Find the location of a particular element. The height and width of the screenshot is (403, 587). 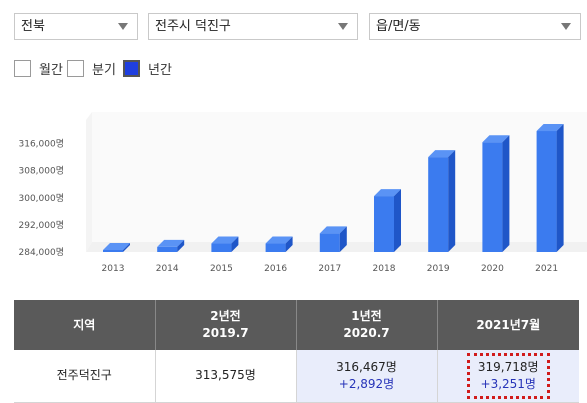

y-tick-label: 316,000명 is located at coordinates (42, 144).